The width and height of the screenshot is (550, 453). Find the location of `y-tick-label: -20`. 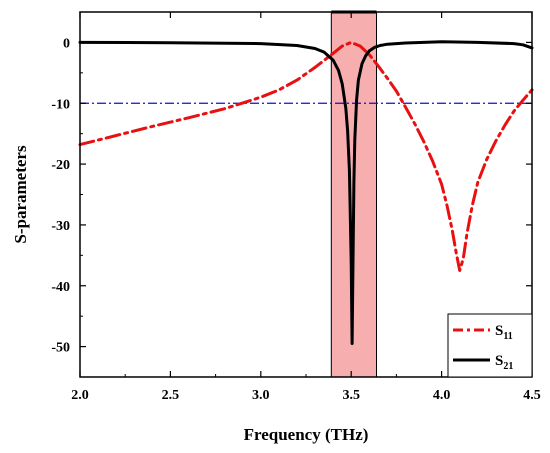

y-tick-label: -20 is located at coordinates (60, 165).